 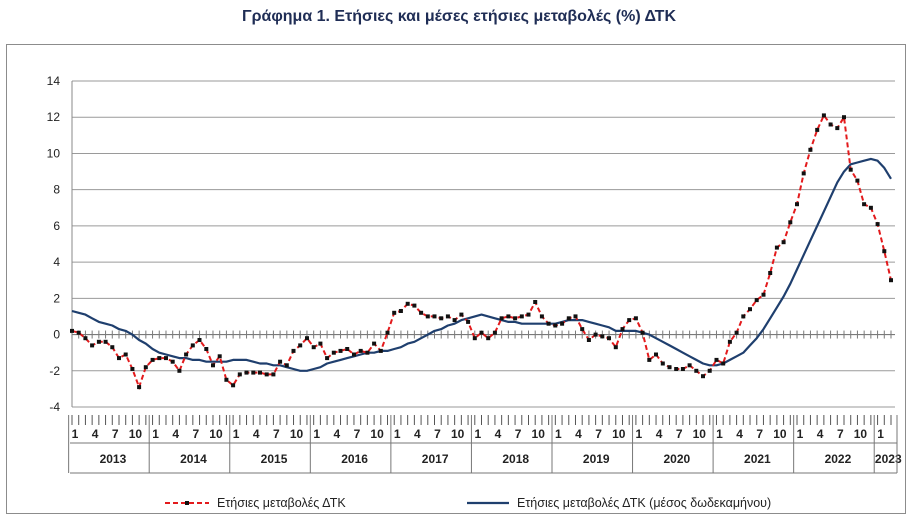 What do you see at coordinates (54, 371) in the screenshot?
I see `y-tick-label: -2` at bounding box center [54, 371].